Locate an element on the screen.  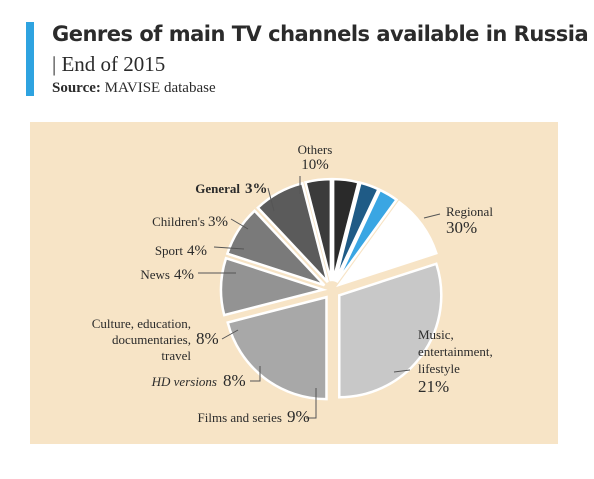
category-label-music-entertainment-lifestyle: entertainment, is located at coordinates (455, 351).